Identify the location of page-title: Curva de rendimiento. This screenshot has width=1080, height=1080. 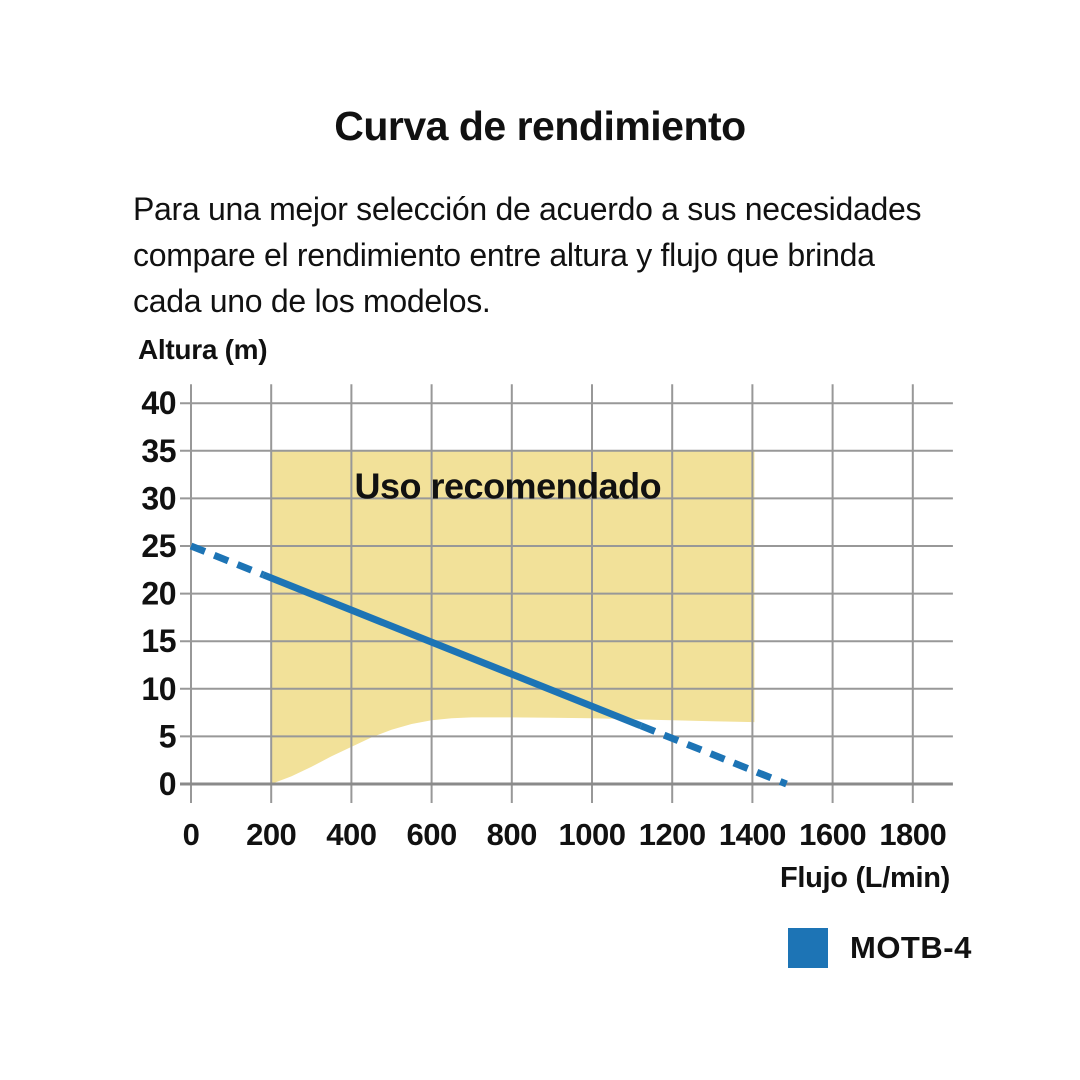
(540, 126).